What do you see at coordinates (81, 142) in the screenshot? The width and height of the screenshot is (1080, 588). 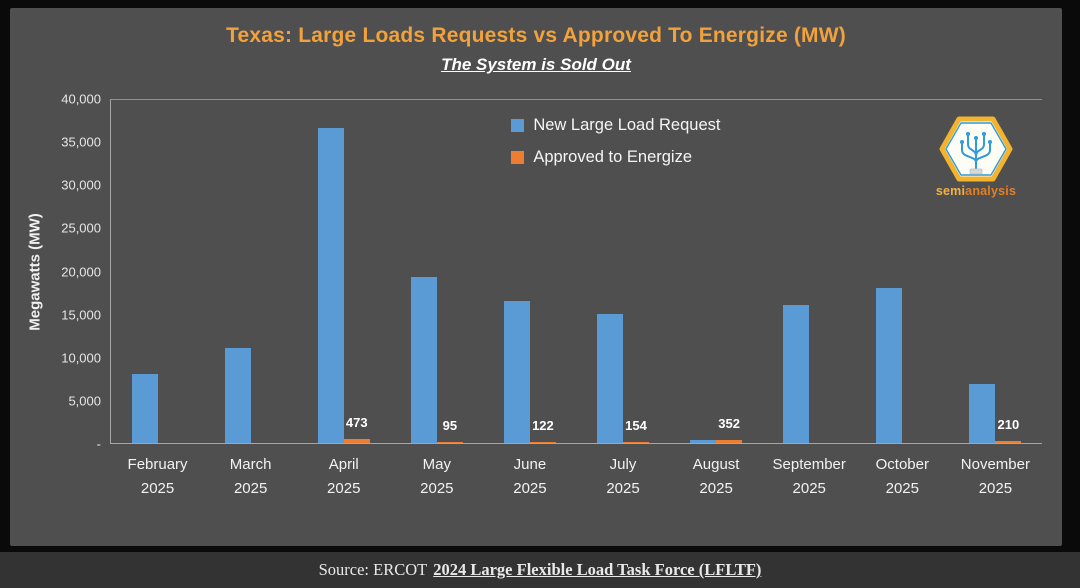 I see `y-tick-label: 35,000` at bounding box center [81, 142].